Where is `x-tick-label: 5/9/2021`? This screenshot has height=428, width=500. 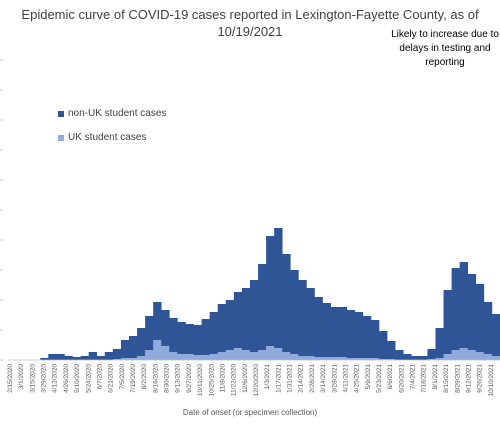
x-tick-label: 5/9/2021 is located at coordinates (368, 377).